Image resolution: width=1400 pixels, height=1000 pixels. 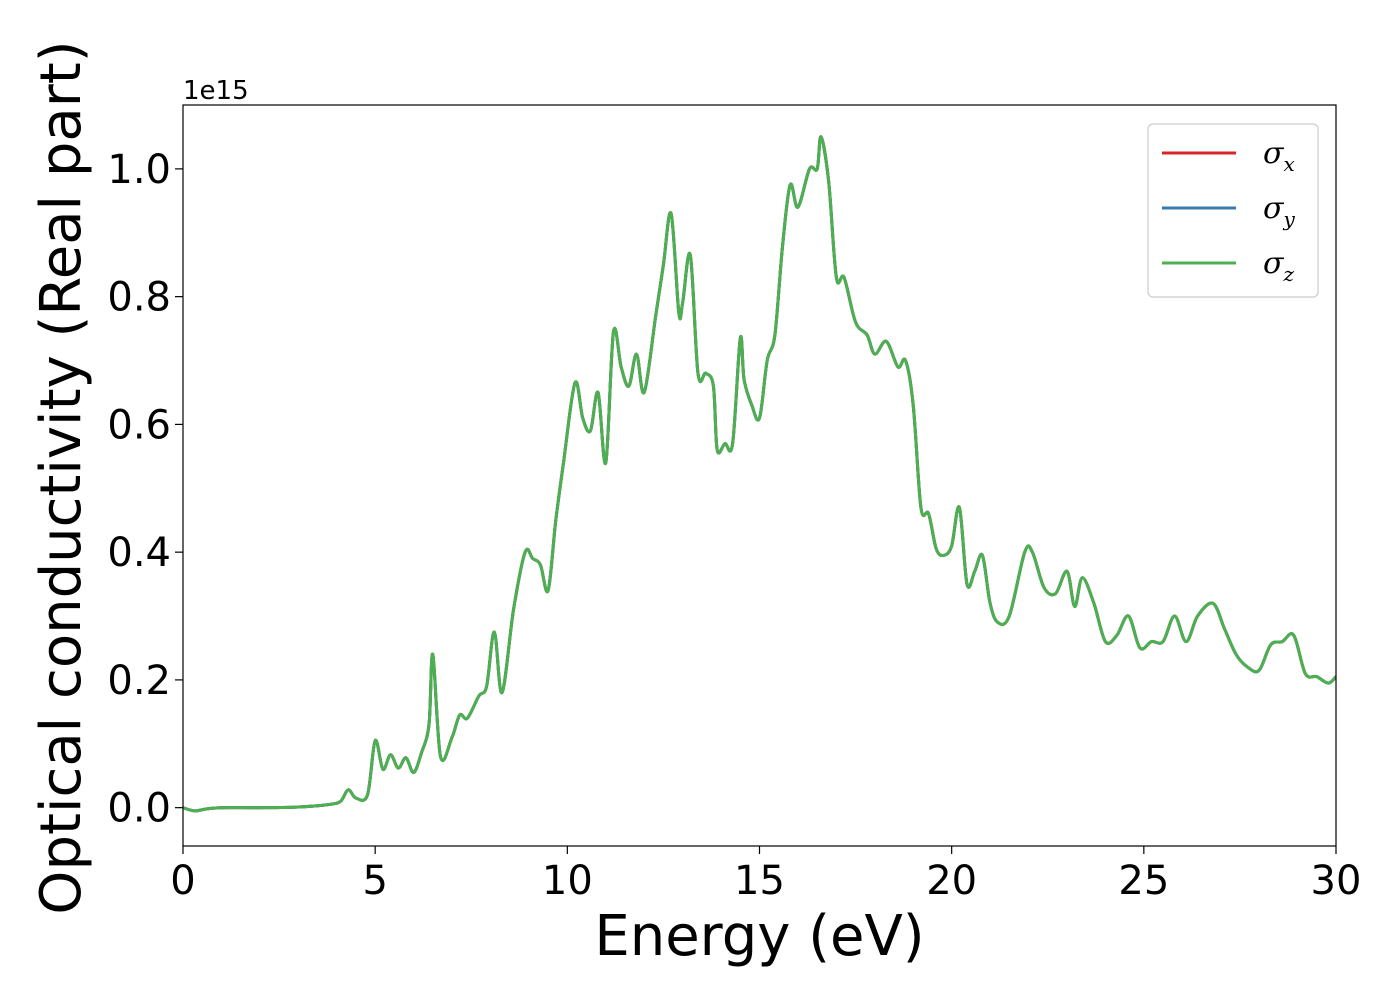 I want to click on y-tick-label: 0.6, so click(x=139, y=425).